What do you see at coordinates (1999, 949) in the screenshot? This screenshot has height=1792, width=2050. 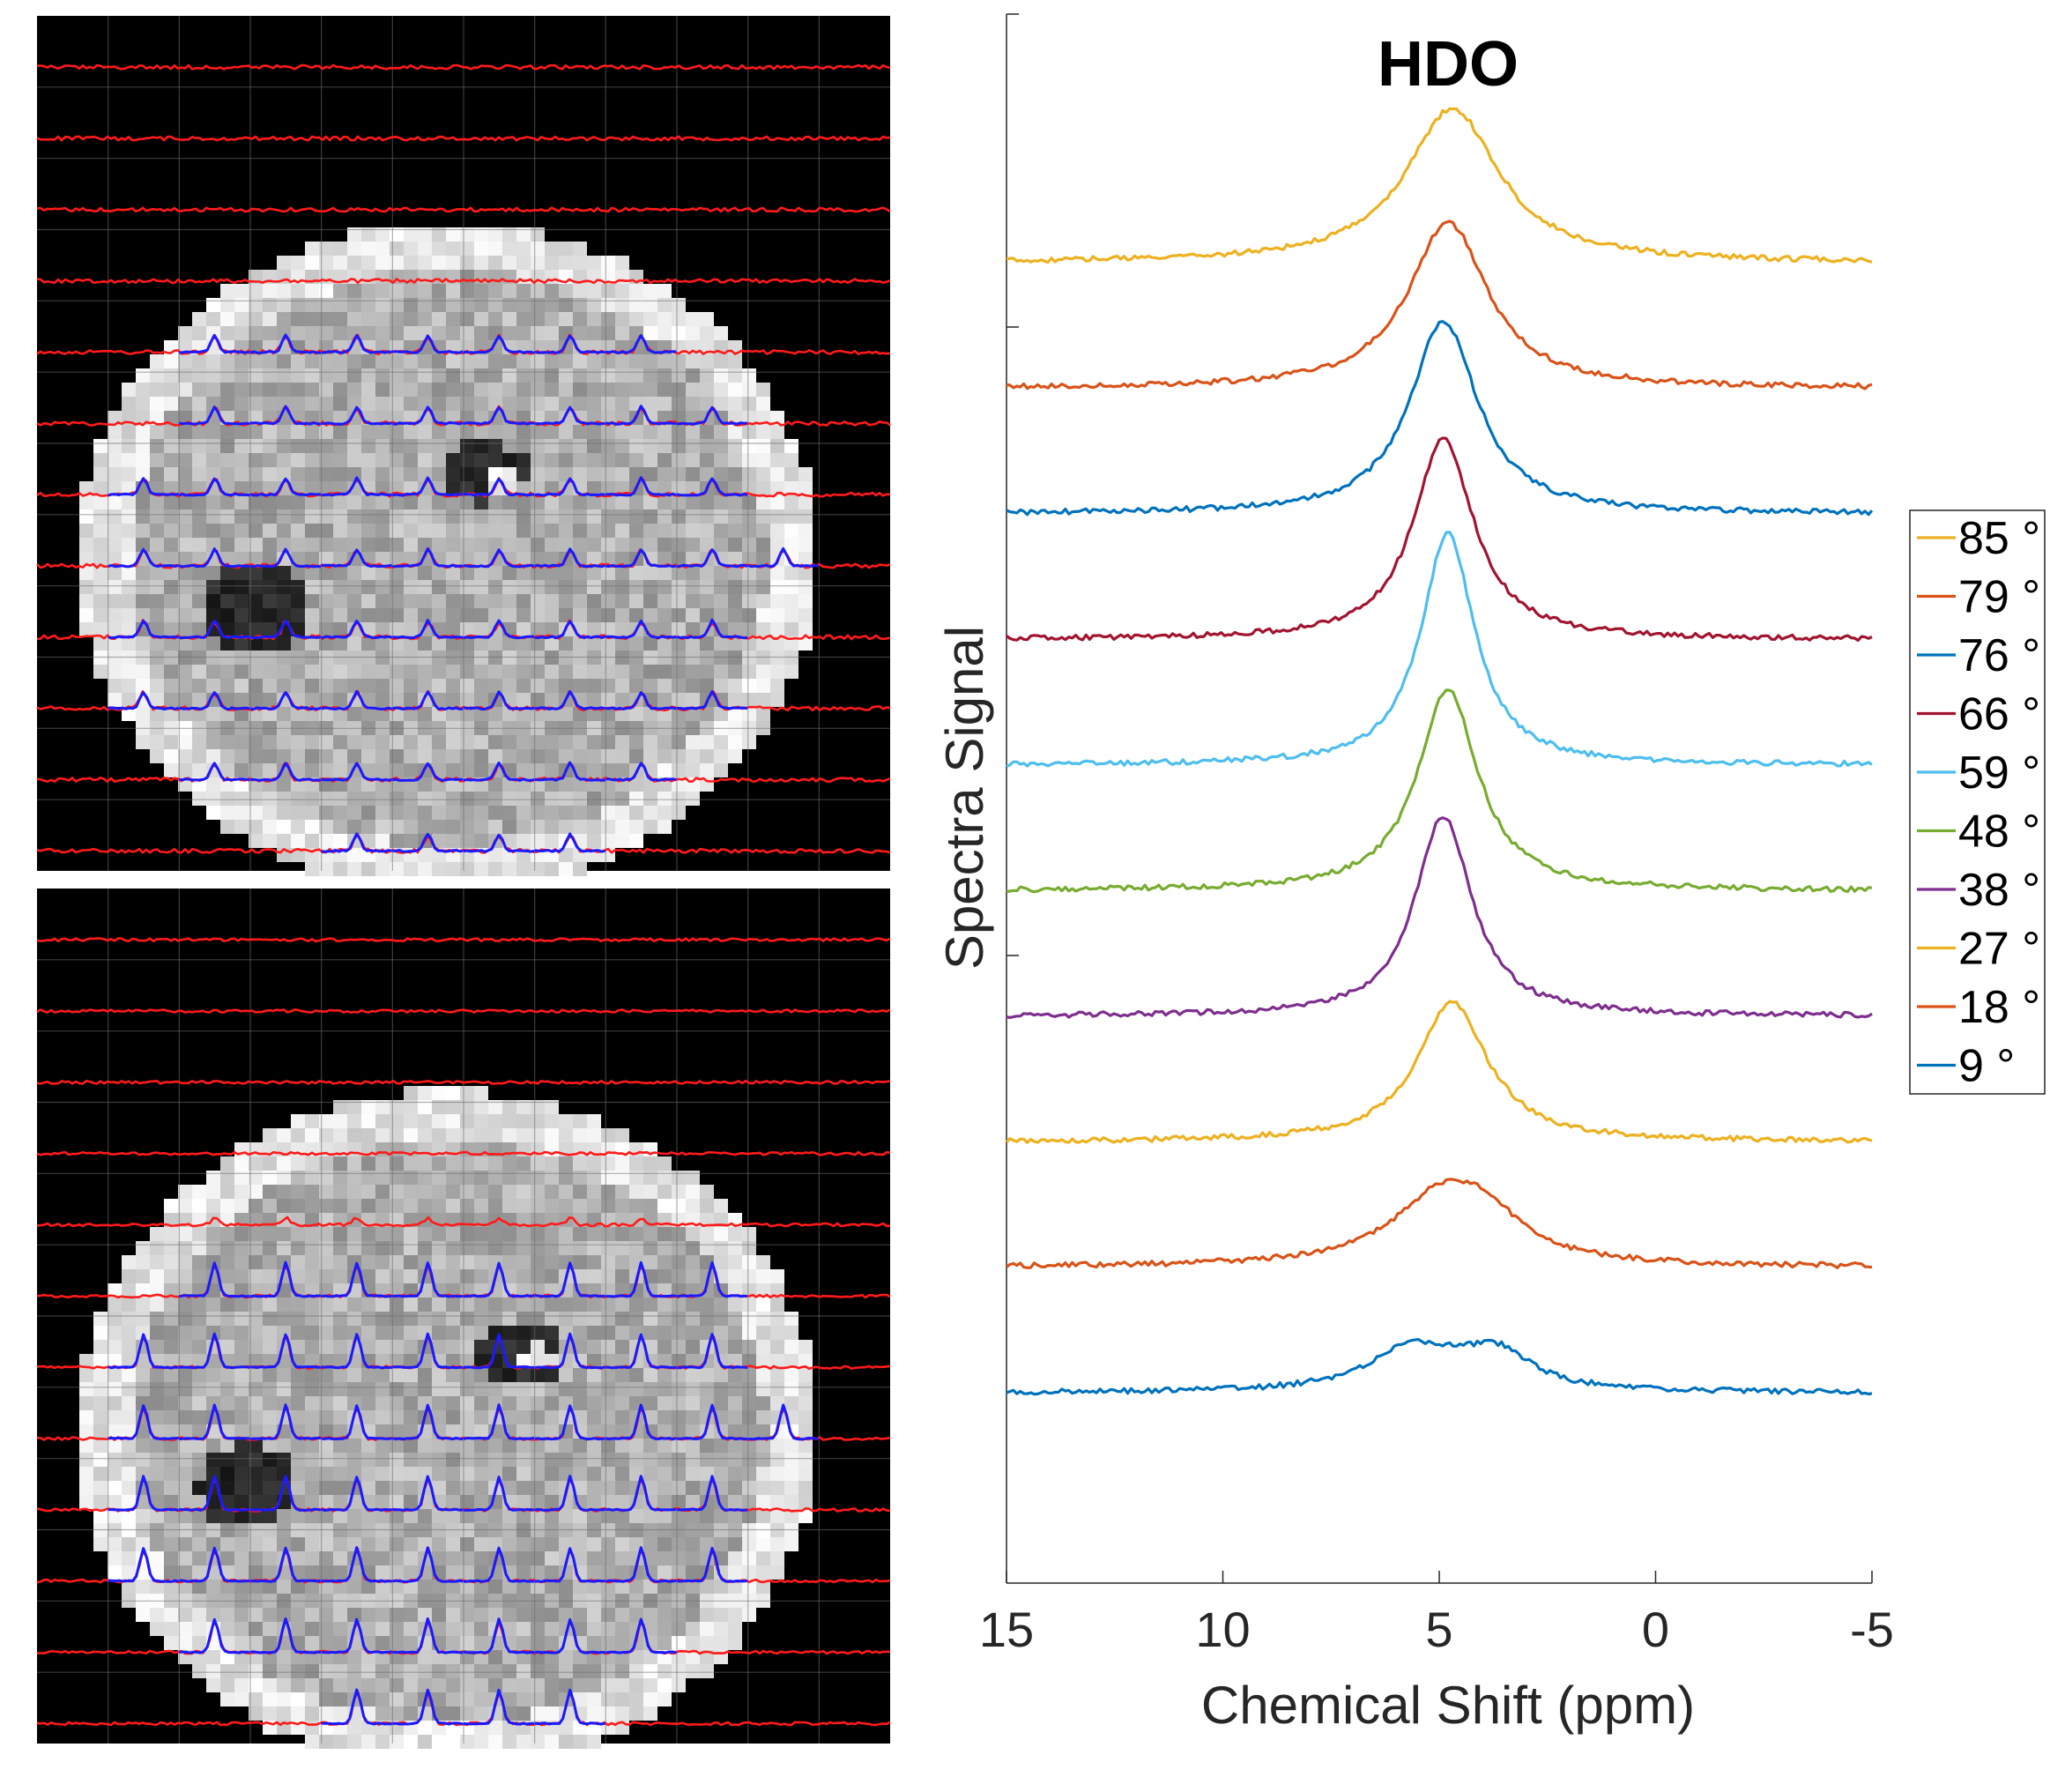 I see `legend-label: 27 °` at bounding box center [1999, 949].